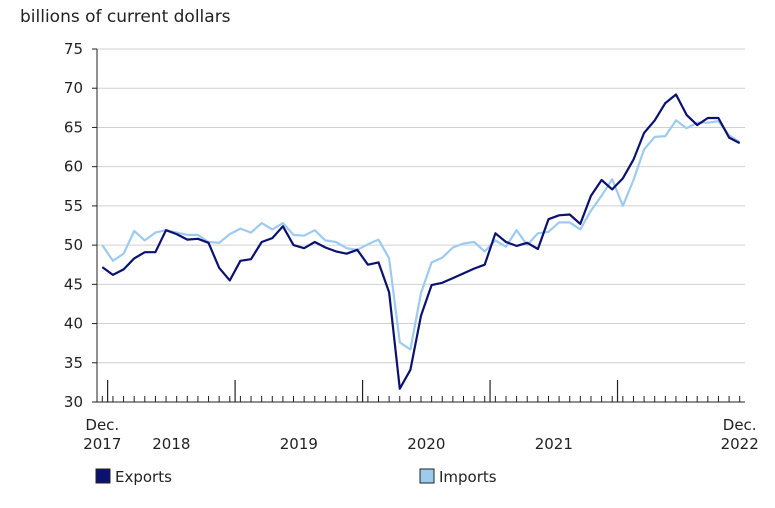  What do you see at coordinates (80, 225) in the screenshot?
I see `y-axis-ticks: 30 35 40 45 50 55 60 65 70 75` at bounding box center [80, 225].